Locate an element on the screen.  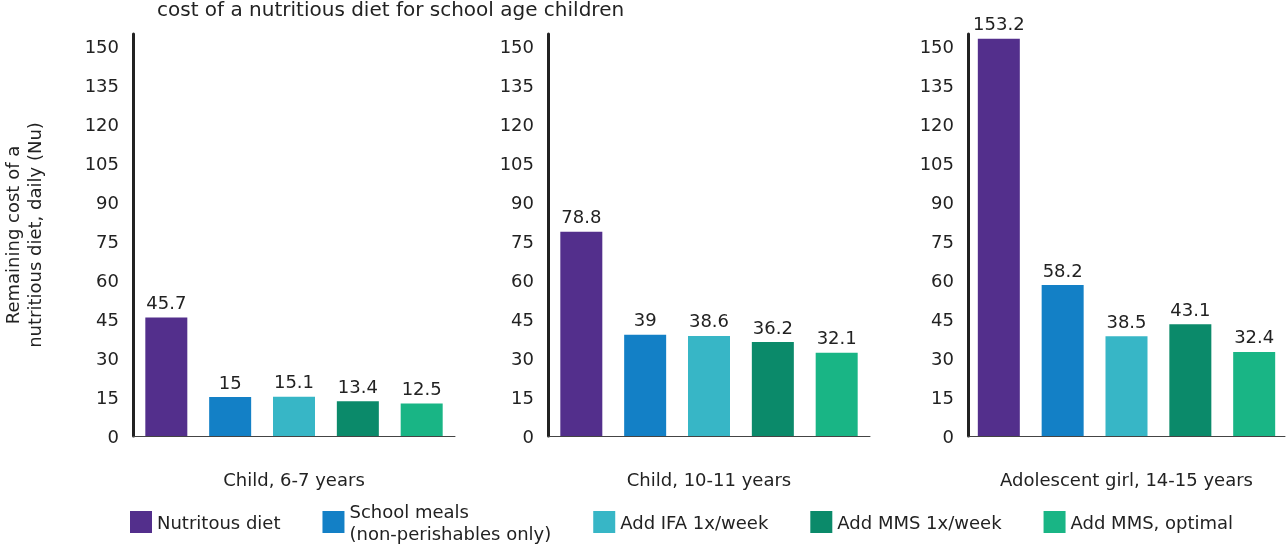
data-label: 45.7 is located at coordinates (166, 302).